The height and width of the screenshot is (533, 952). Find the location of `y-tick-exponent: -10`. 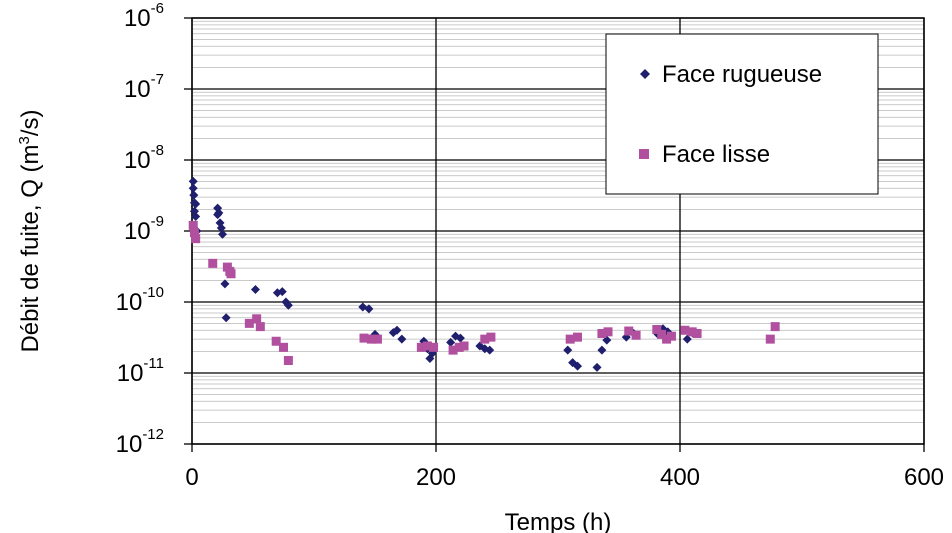

y-tick-exponent: -10 is located at coordinates (153, 292).